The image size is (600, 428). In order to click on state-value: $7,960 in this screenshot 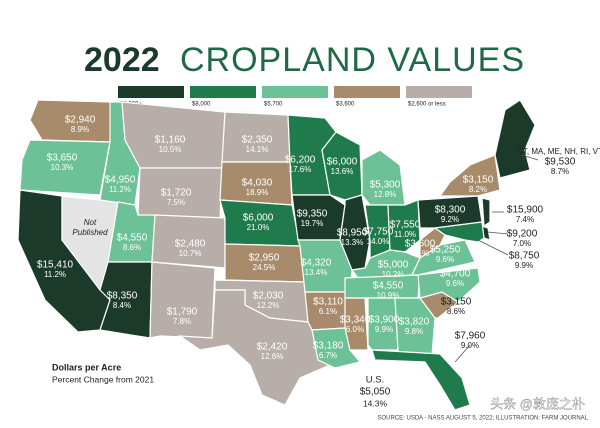, I will do `click(470, 336)`.